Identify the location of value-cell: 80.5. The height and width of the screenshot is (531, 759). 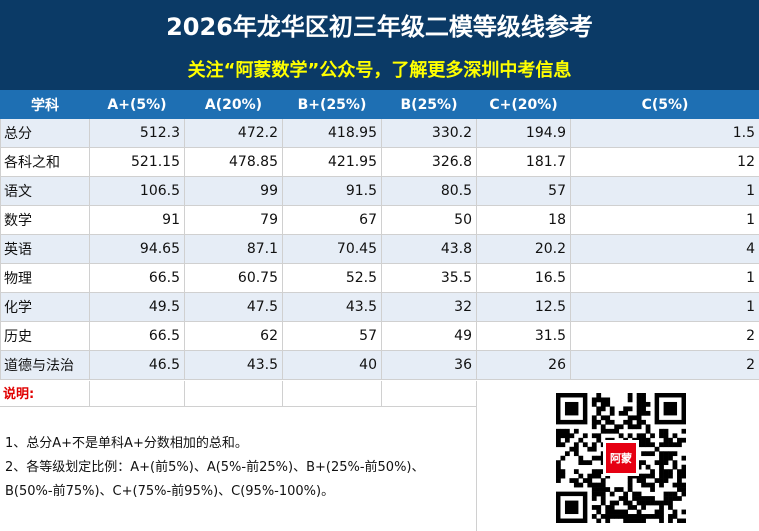
(429, 191).